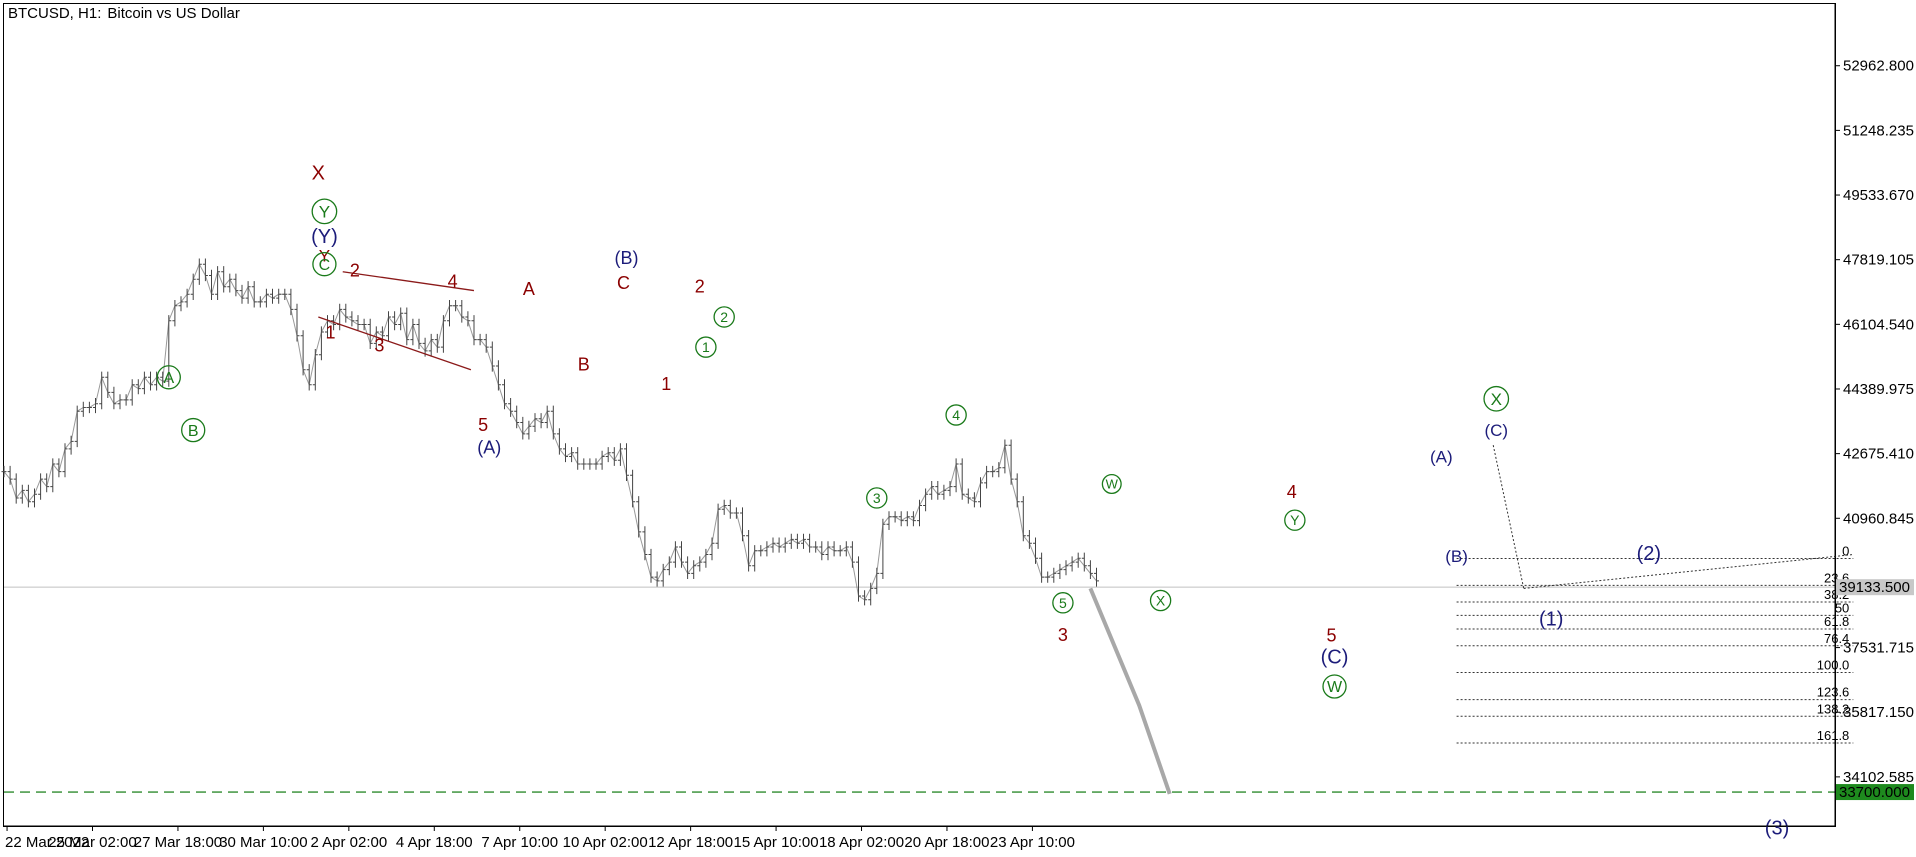 The image size is (1916, 857). Describe the element at coordinates (1842, 607) in the screenshot. I see `fib-level-label: 50` at that location.